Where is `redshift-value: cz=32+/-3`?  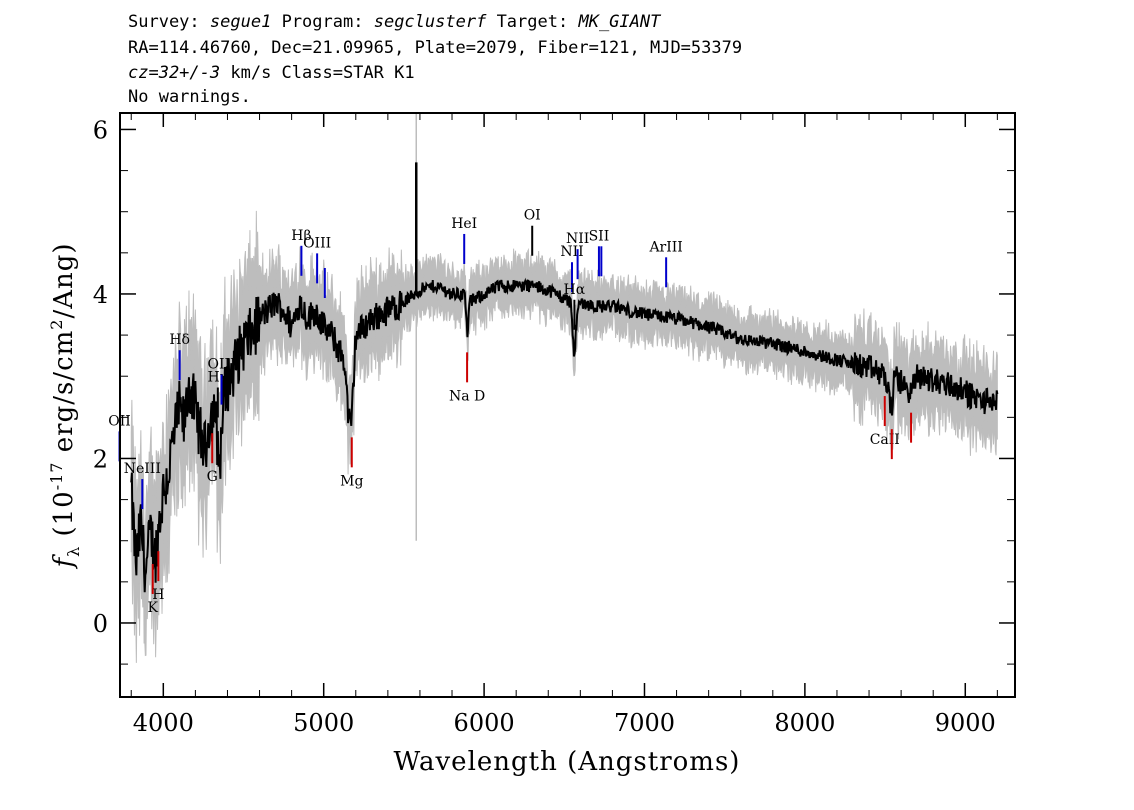 redshift-value: cz=32+/-3 is located at coordinates (174, 73).